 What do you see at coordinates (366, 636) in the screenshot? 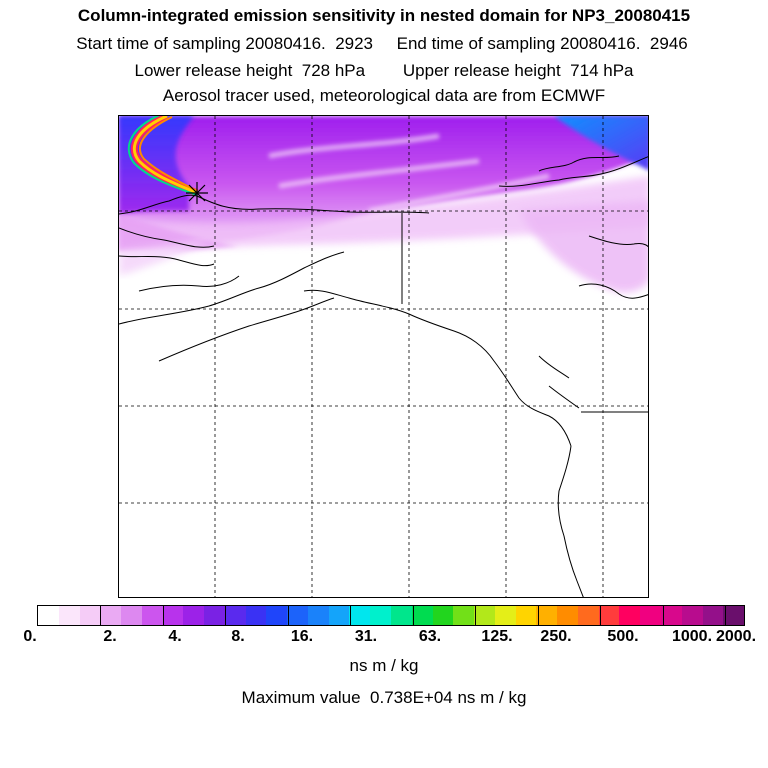
I see `colorbar-tick-label: 31.` at bounding box center [366, 636].